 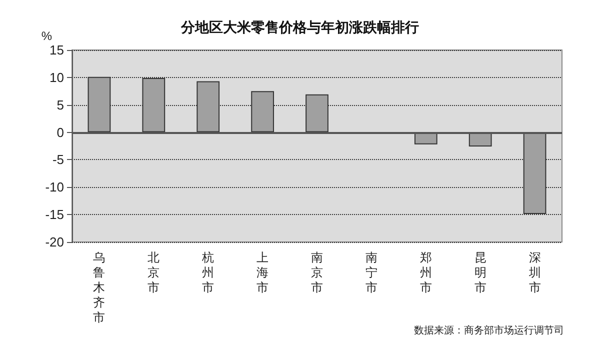 I want to click on x-tick-label: 昆明市, so click(x=480, y=272).